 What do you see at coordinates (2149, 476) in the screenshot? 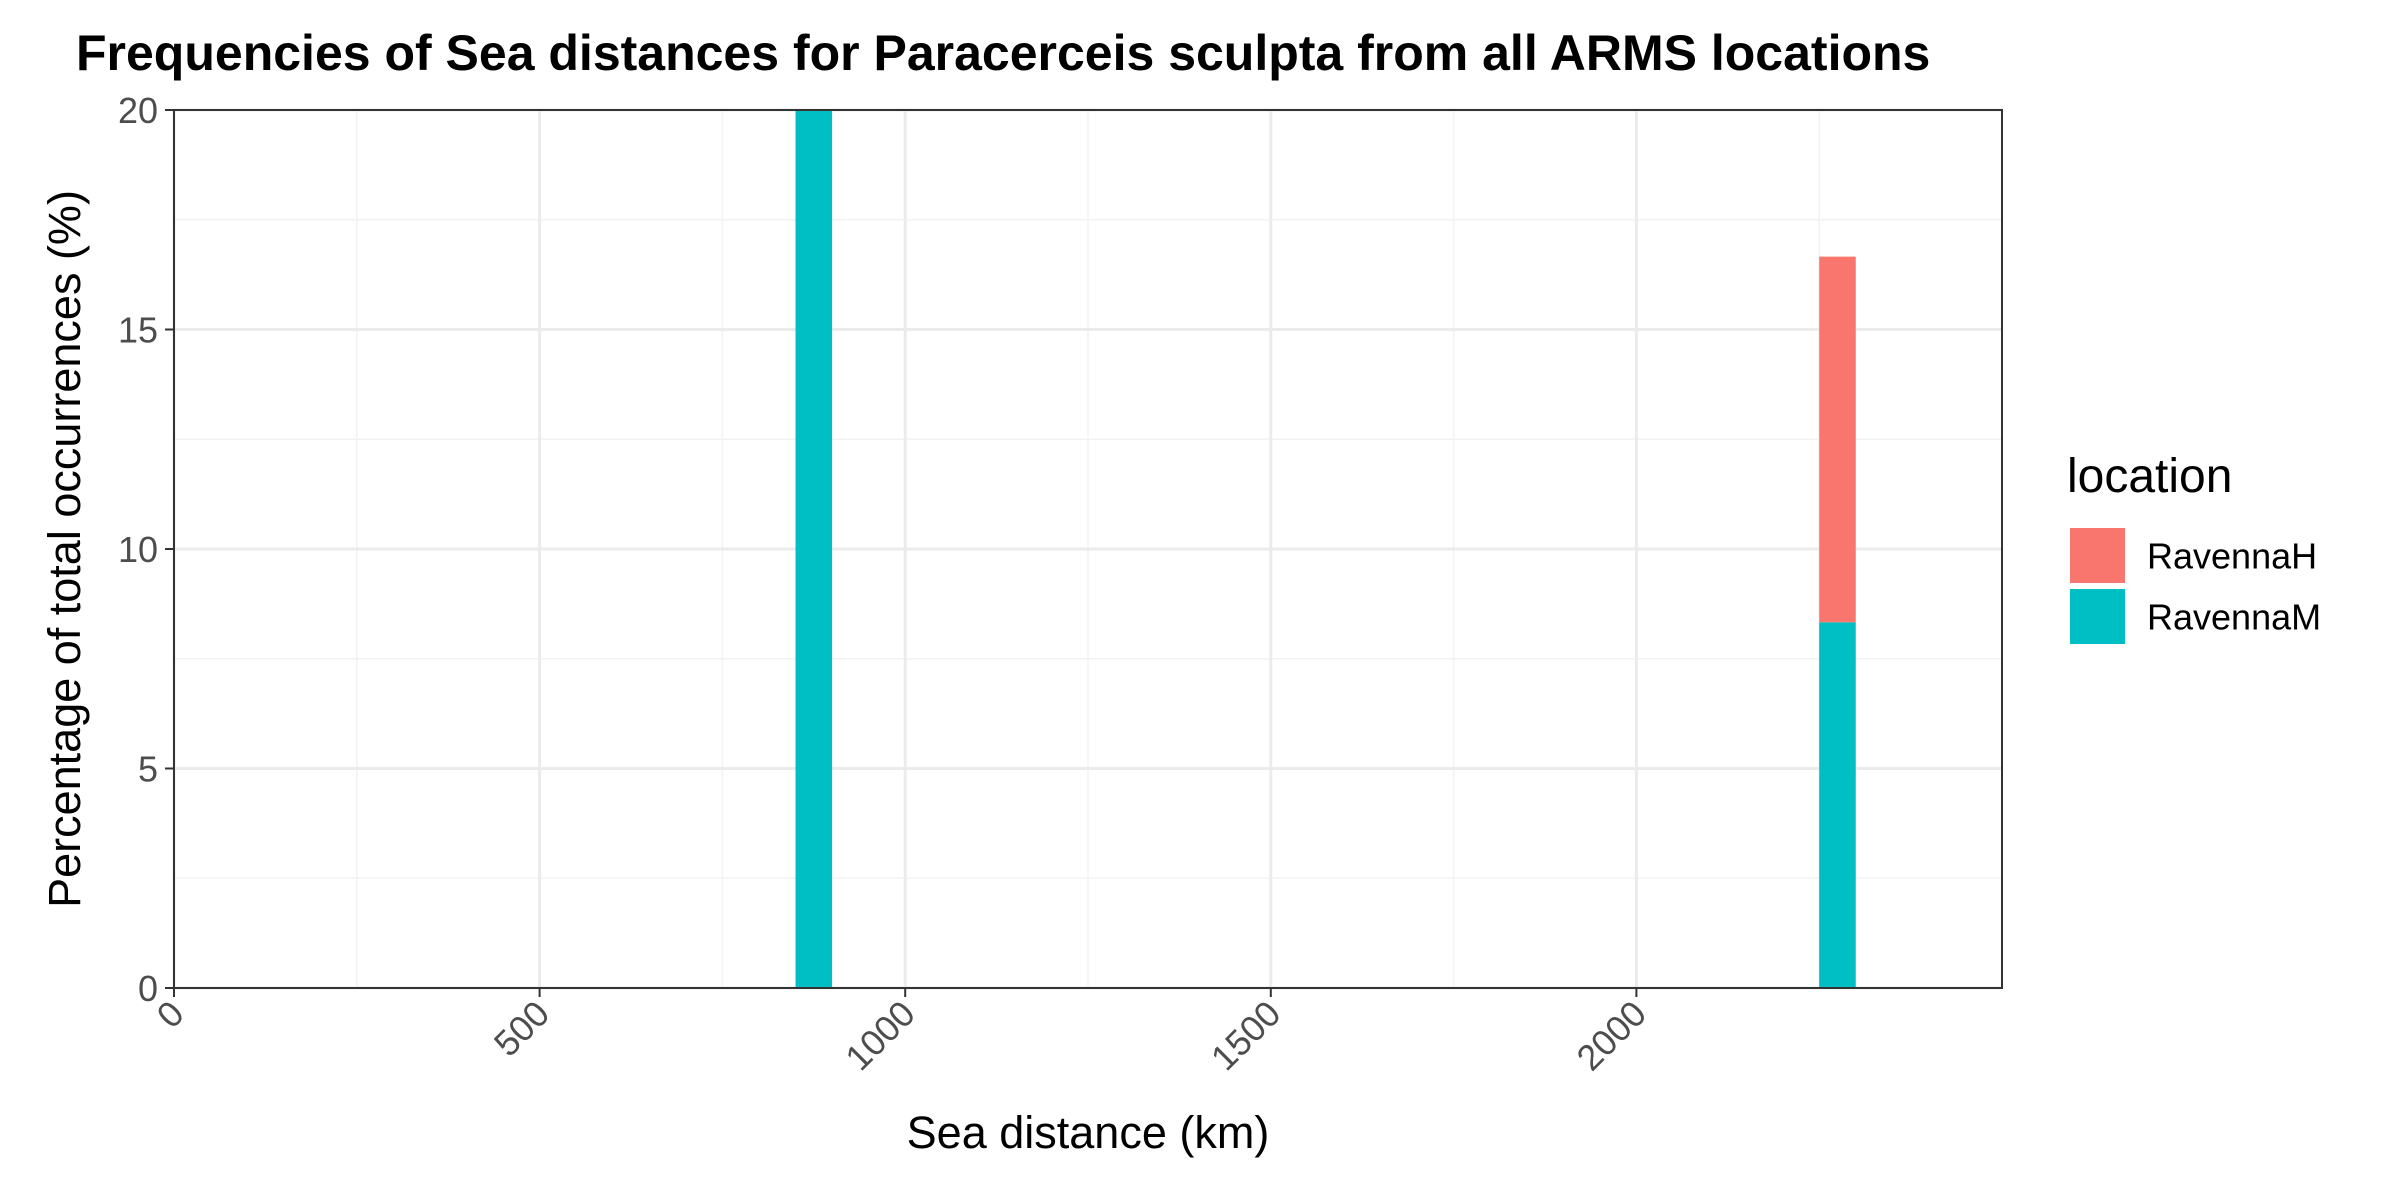
I see `legend-title: location` at bounding box center [2149, 476].